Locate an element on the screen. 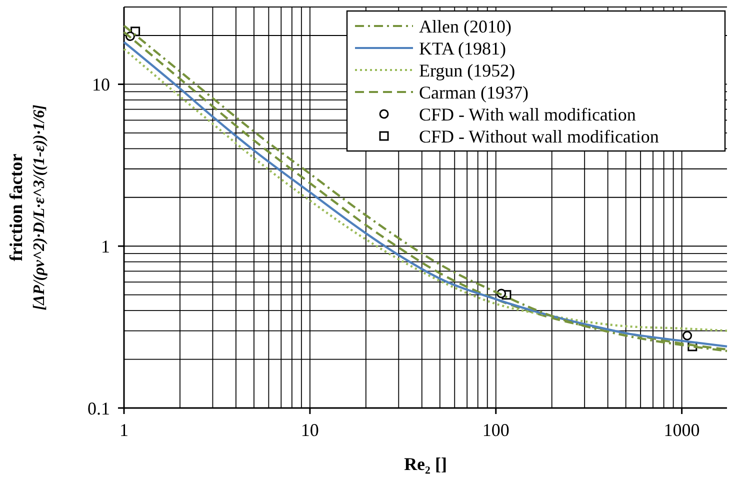  legend-label: Ergun (1952) is located at coordinates (467, 70).